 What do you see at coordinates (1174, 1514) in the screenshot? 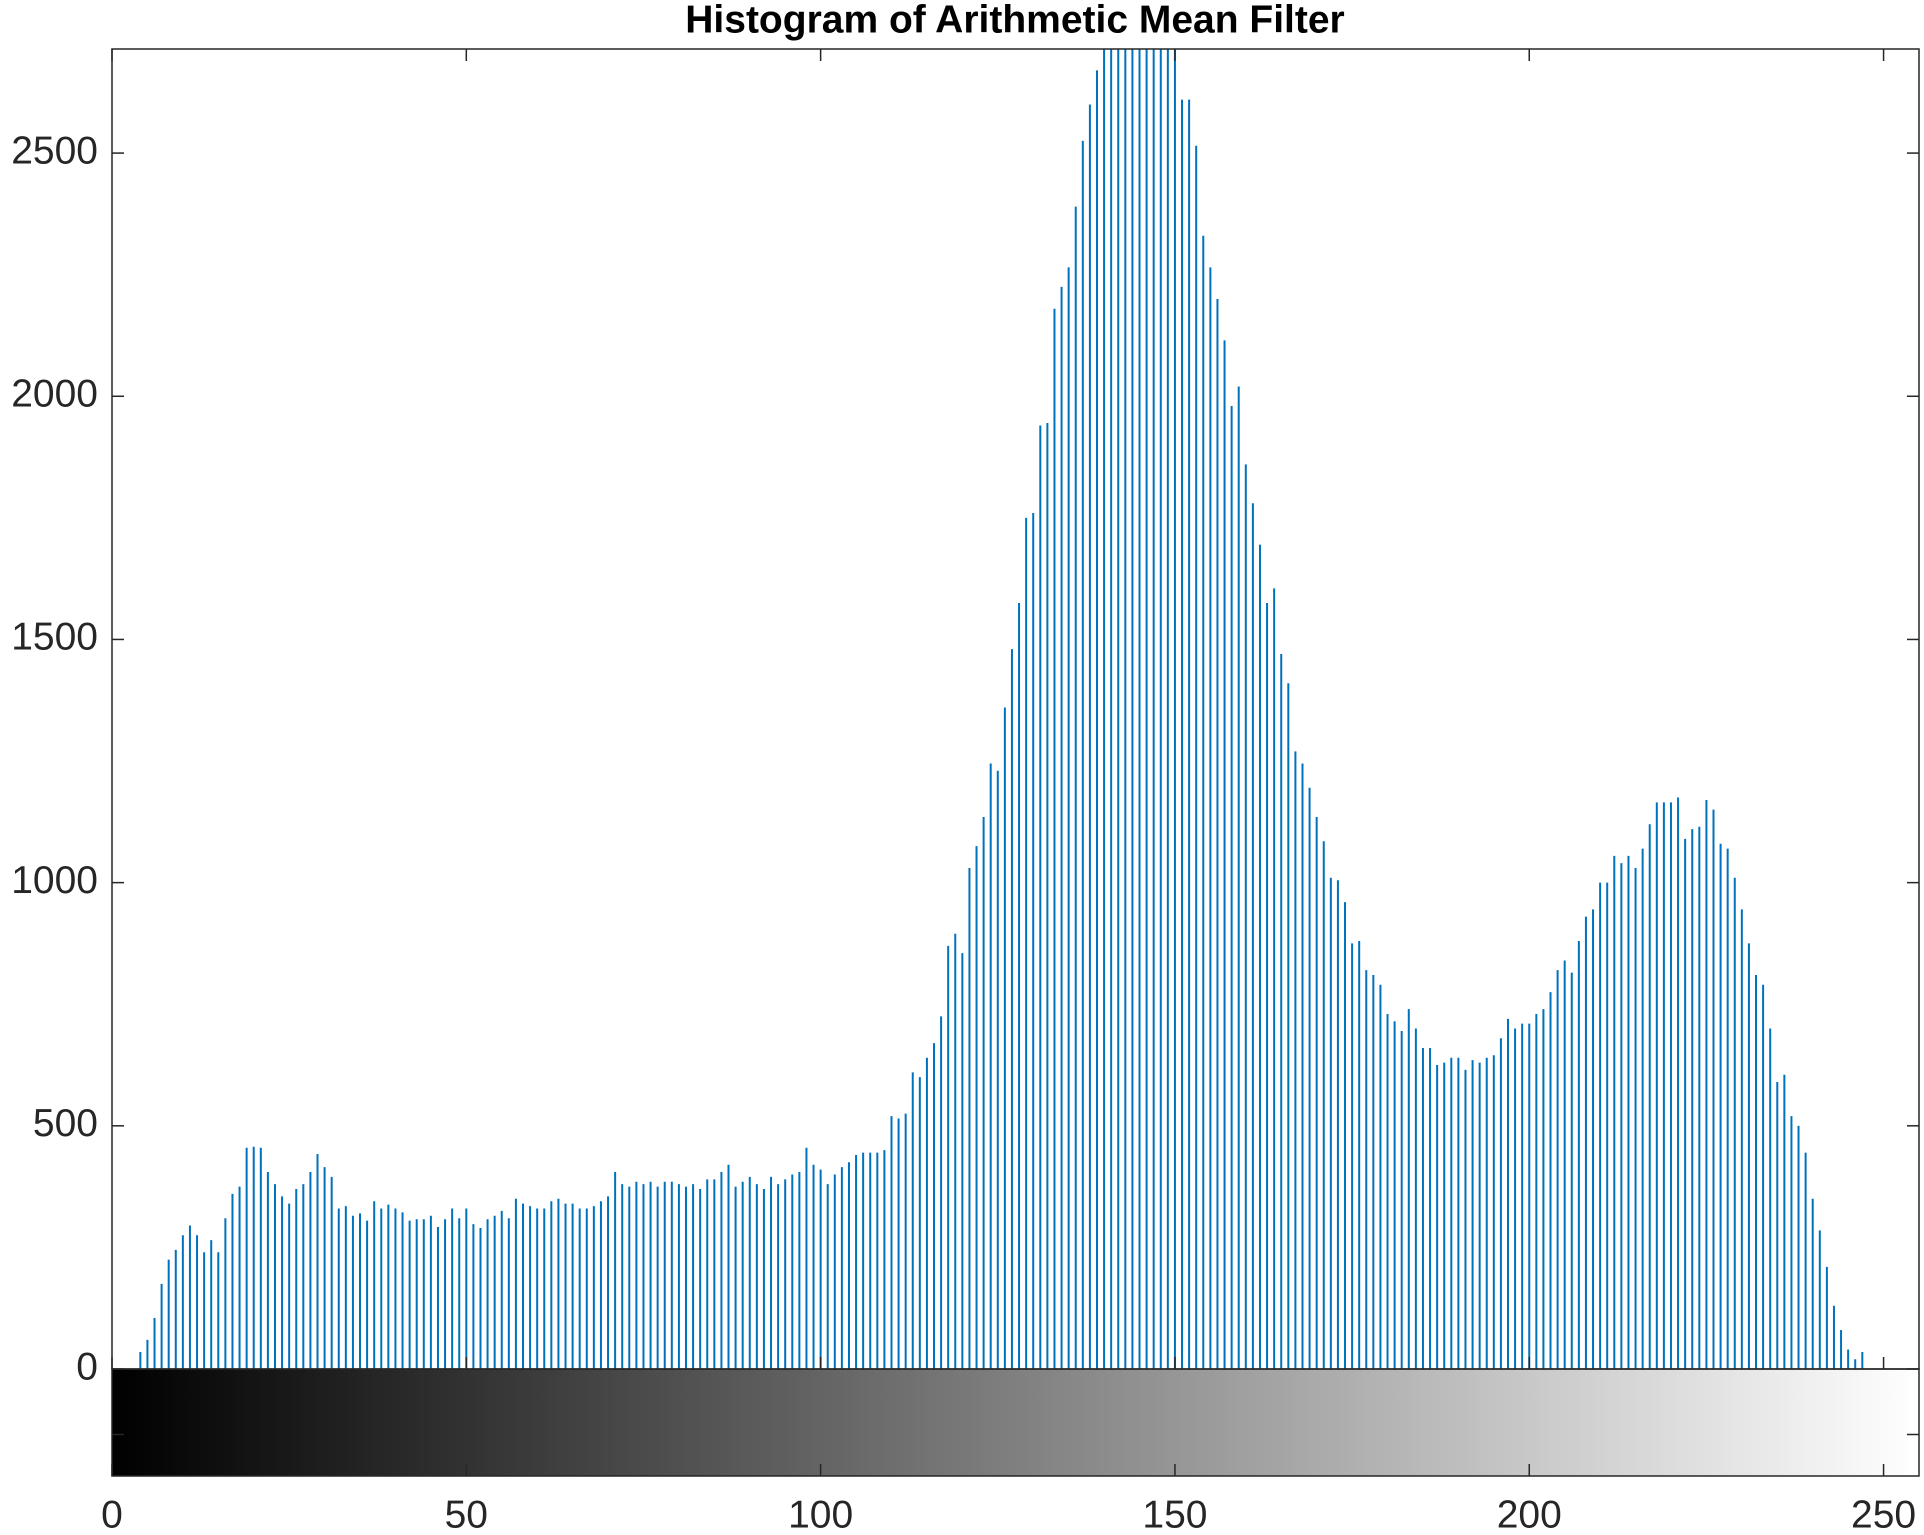
I see `x-tick-label: 150` at bounding box center [1174, 1514].